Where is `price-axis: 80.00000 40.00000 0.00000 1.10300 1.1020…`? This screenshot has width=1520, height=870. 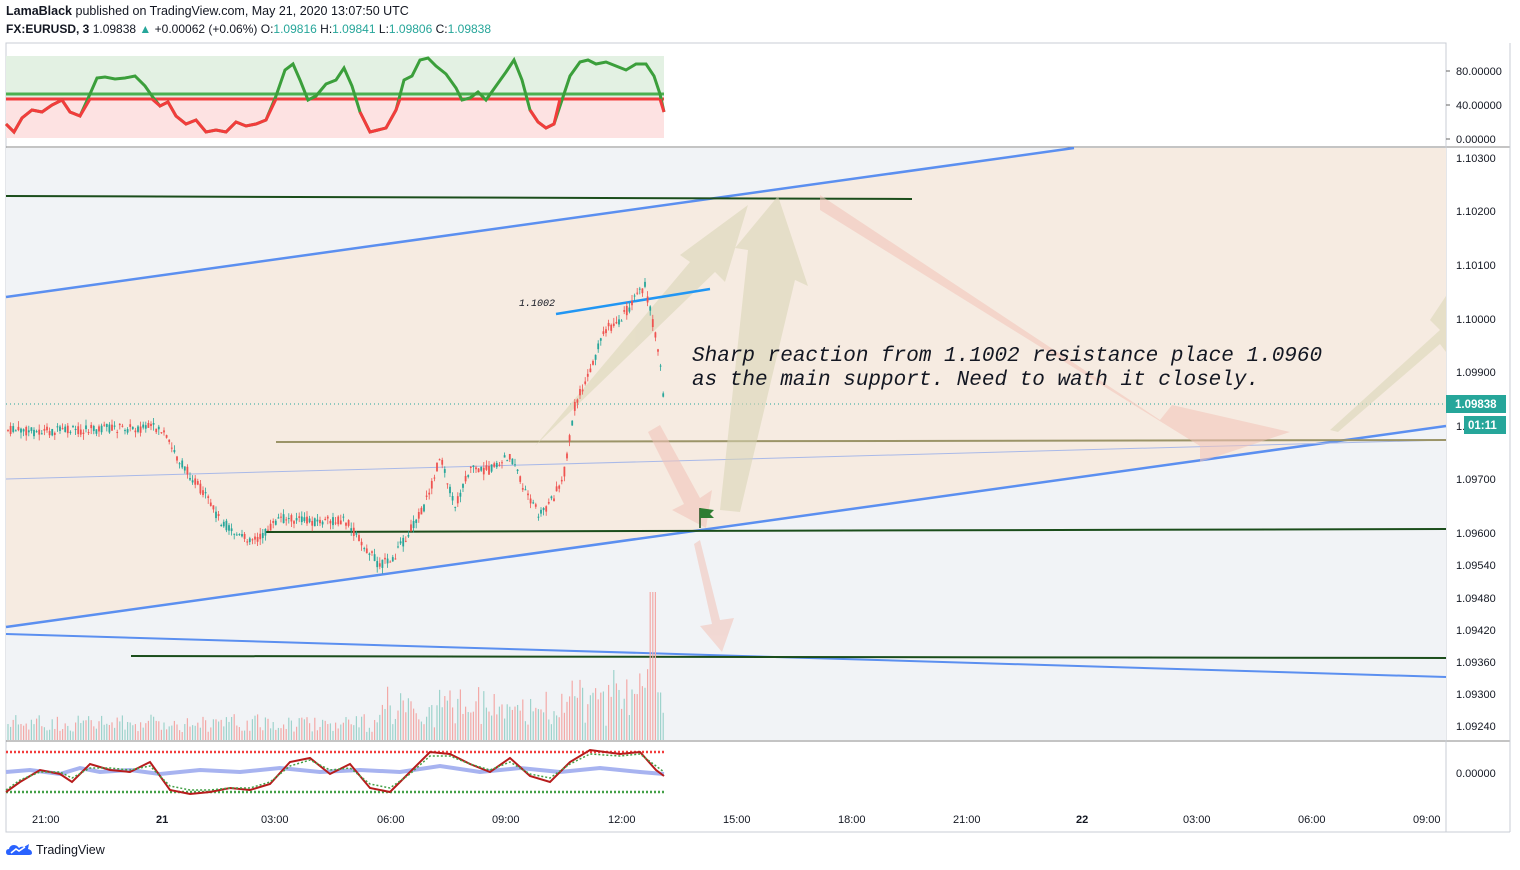 price-axis: 80.00000 40.00000 0.00000 1.10300 1.1020… is located at coordinates (1476, 423).